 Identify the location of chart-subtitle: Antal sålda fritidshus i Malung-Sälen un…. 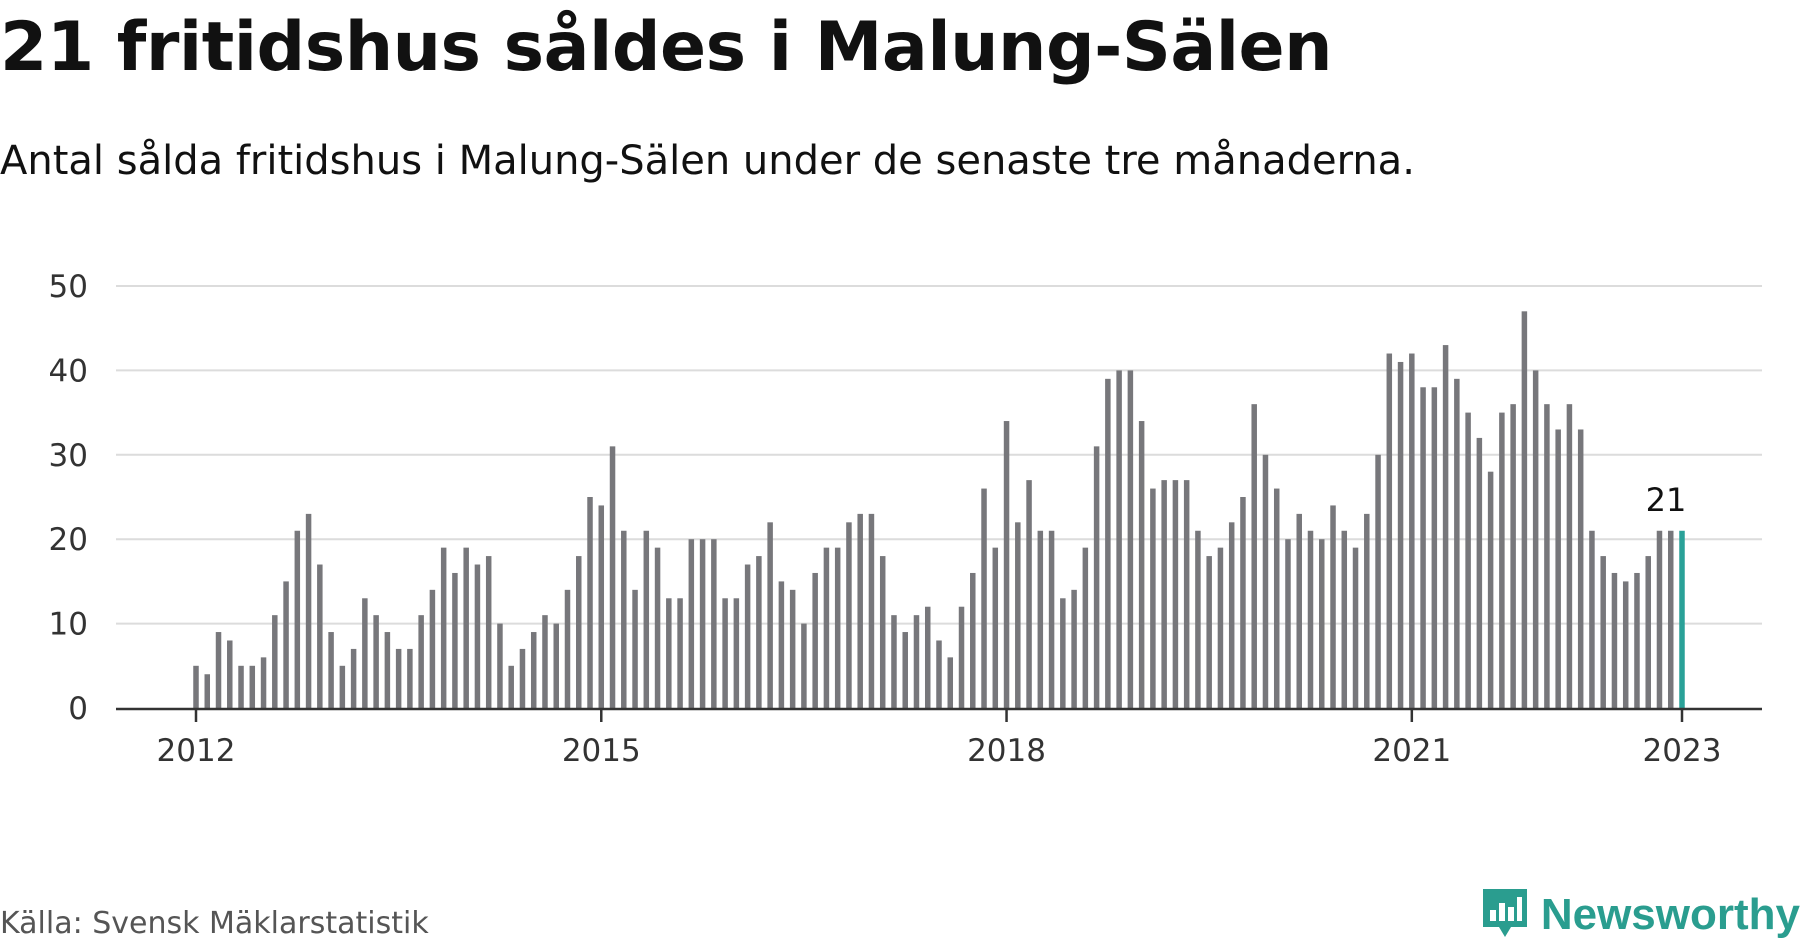
(707, 161).